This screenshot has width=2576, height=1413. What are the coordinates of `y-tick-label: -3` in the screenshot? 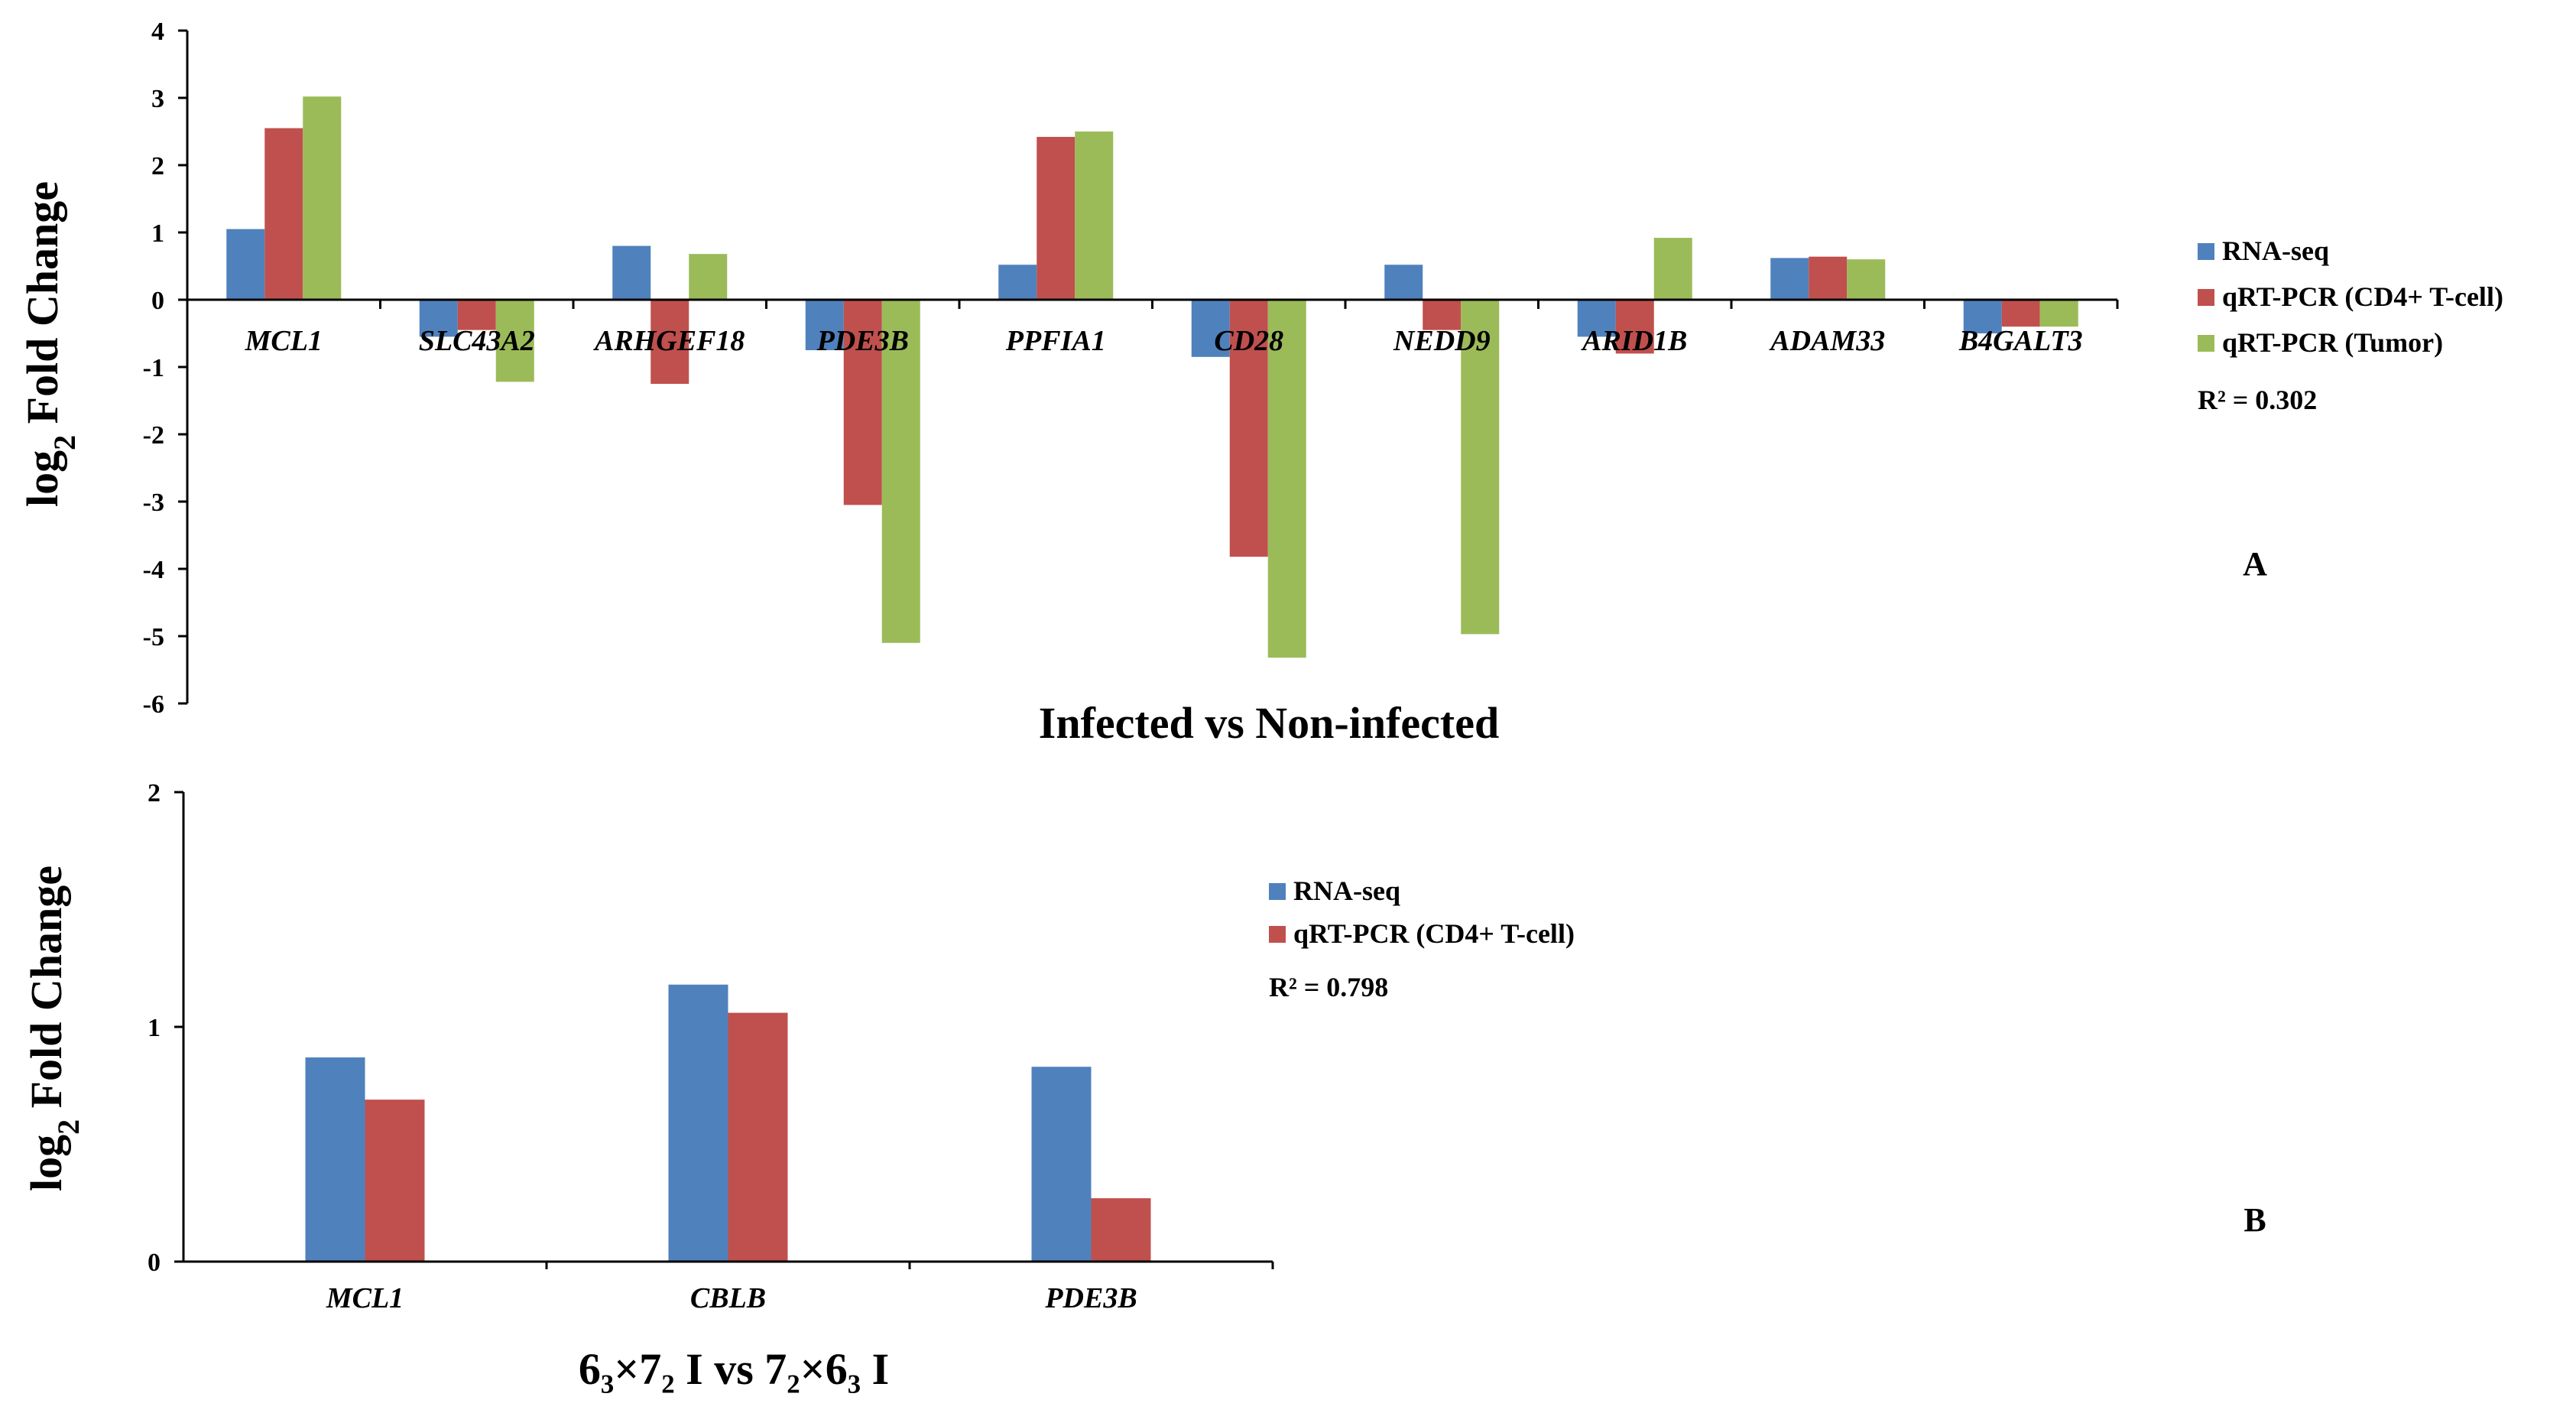 It's located at (153, 503).